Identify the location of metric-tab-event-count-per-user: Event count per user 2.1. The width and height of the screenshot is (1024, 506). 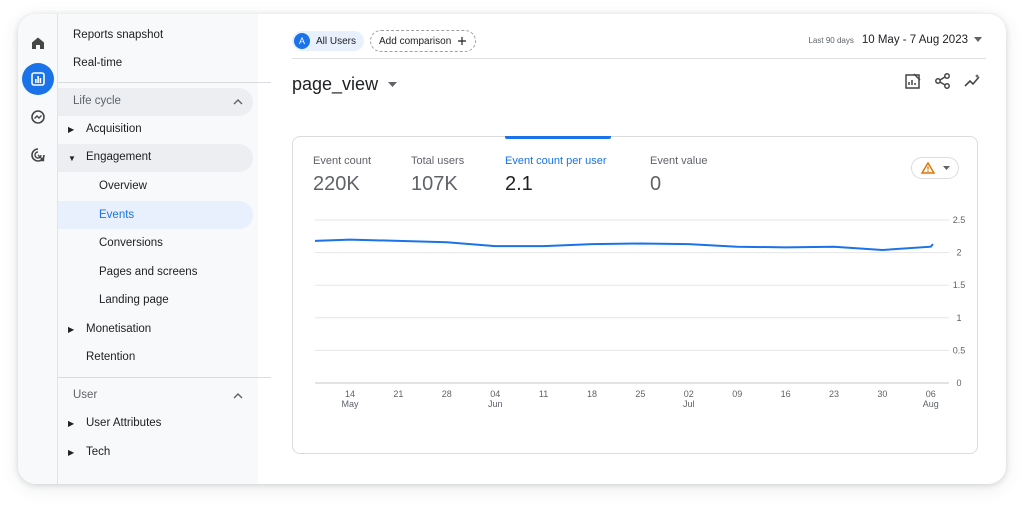
(556, 175).